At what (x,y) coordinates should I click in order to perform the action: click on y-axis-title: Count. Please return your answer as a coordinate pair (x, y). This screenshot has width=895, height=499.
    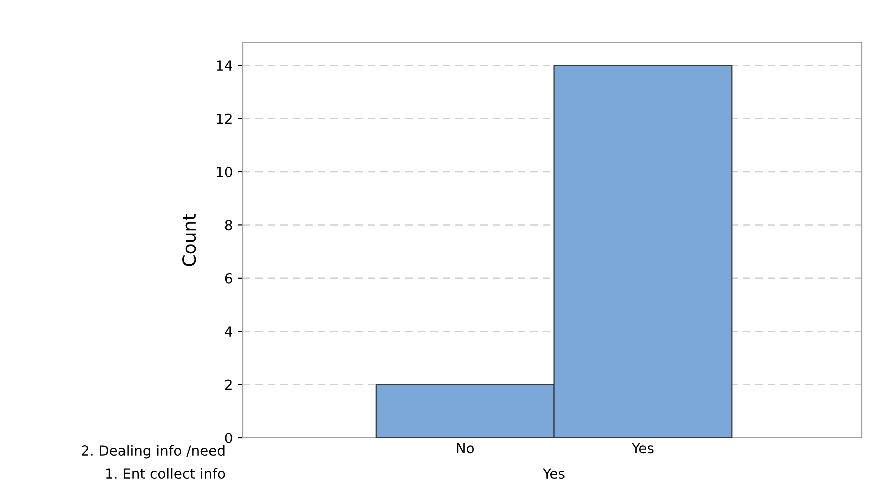
    Looking at the image, I should click on (189, 240).